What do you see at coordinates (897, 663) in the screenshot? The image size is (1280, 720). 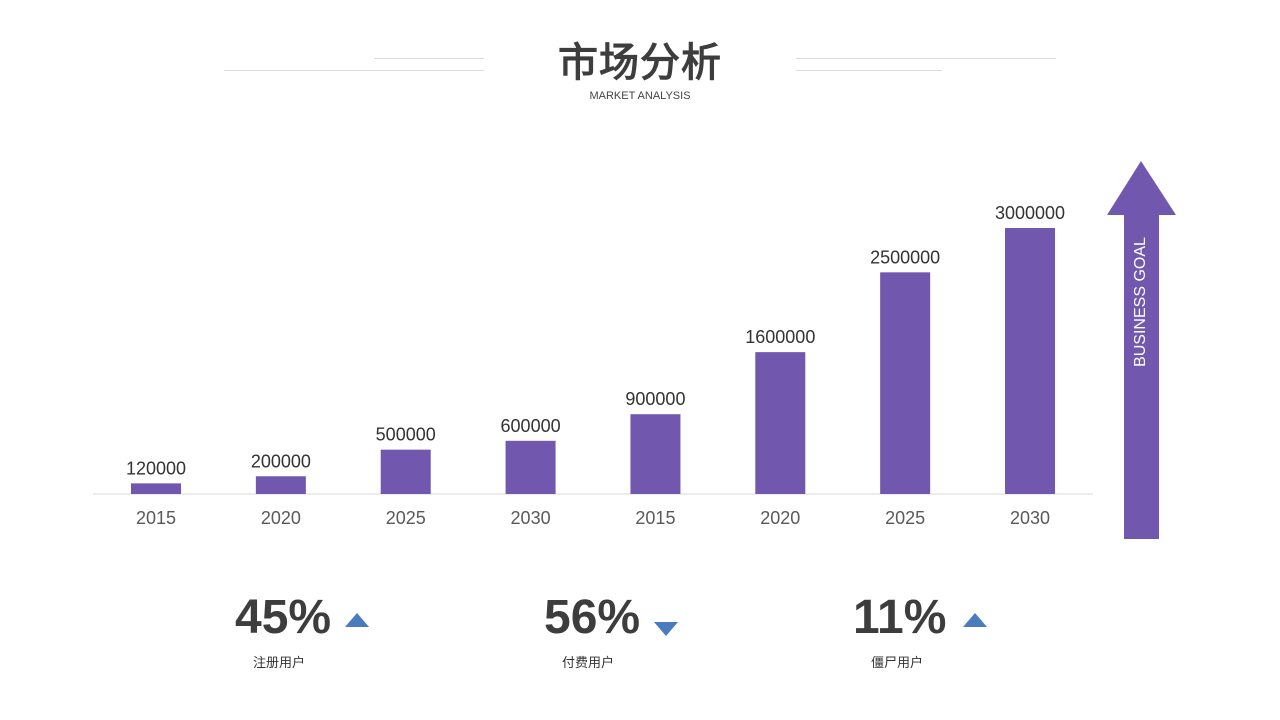 I see `stat-label: 僵尸用户` at bounding box center [897, 663].